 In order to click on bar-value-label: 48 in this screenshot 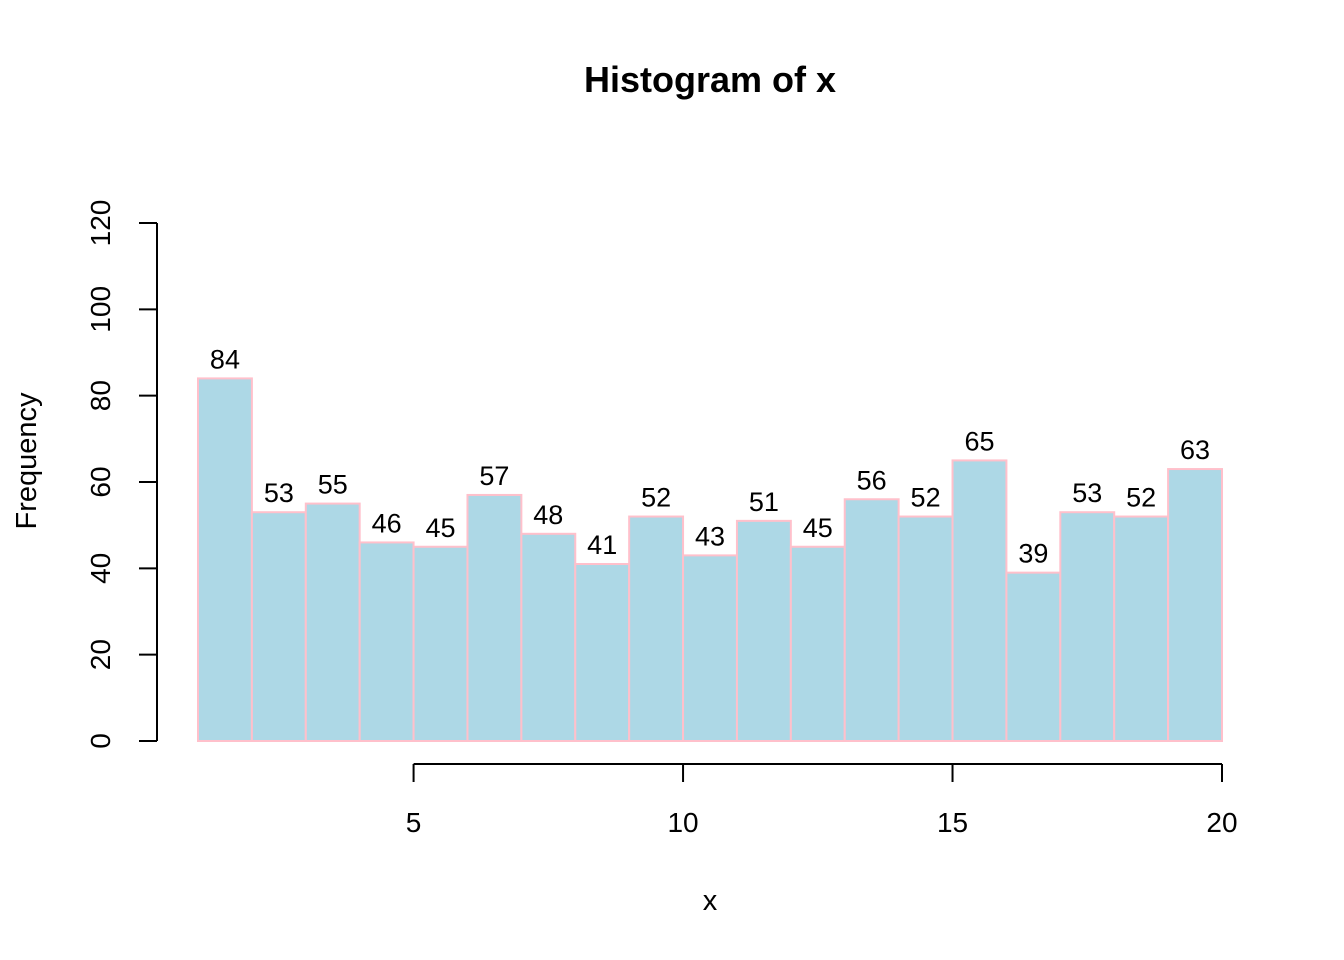, I will do `click(548, 515)`.